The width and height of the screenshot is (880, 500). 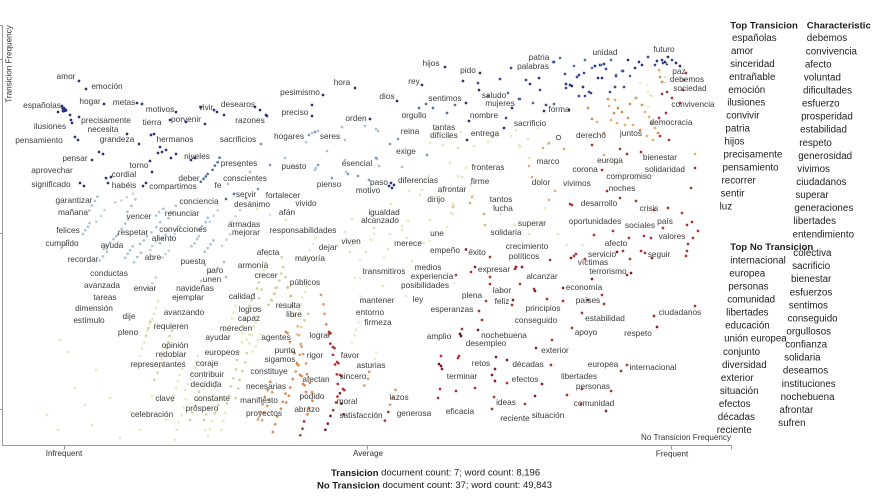 What do you see at coordinates (89, 101) in the screenshot?
I see `svg-text: hogar` at bounding box center [89, 101].